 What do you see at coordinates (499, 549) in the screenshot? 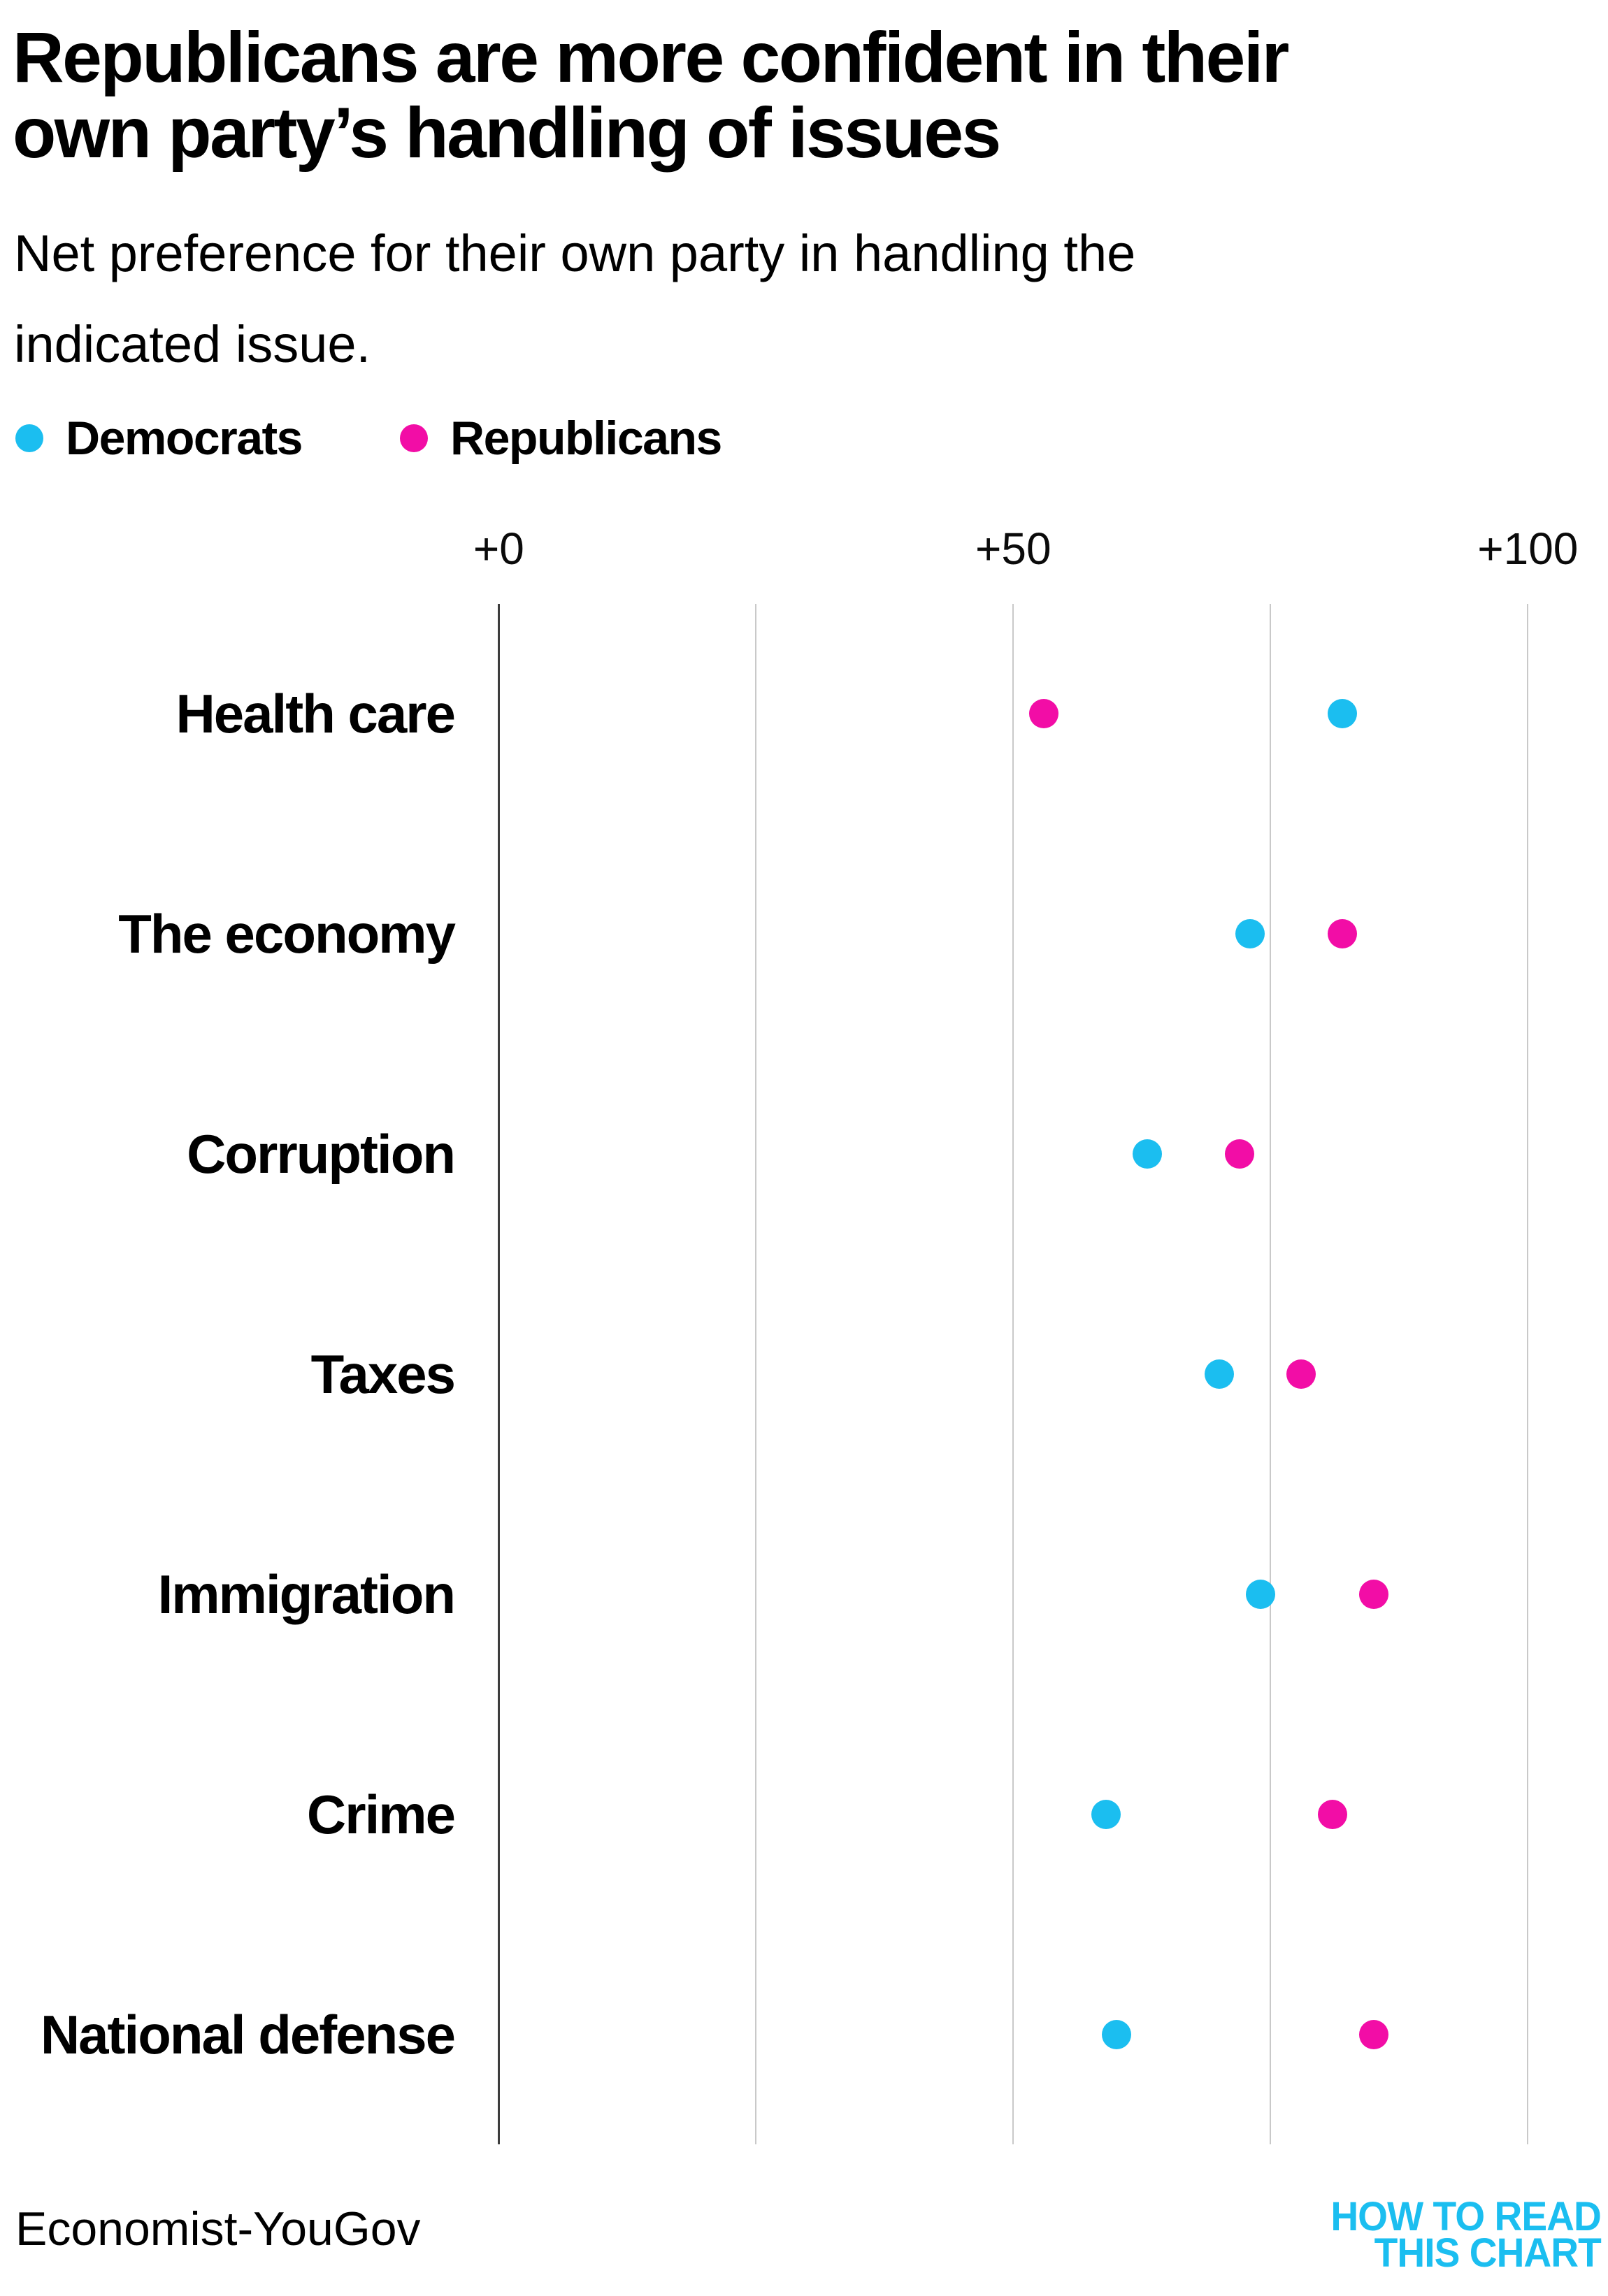
I see `x-tick-label: +0` at bounding box center [499, 549].